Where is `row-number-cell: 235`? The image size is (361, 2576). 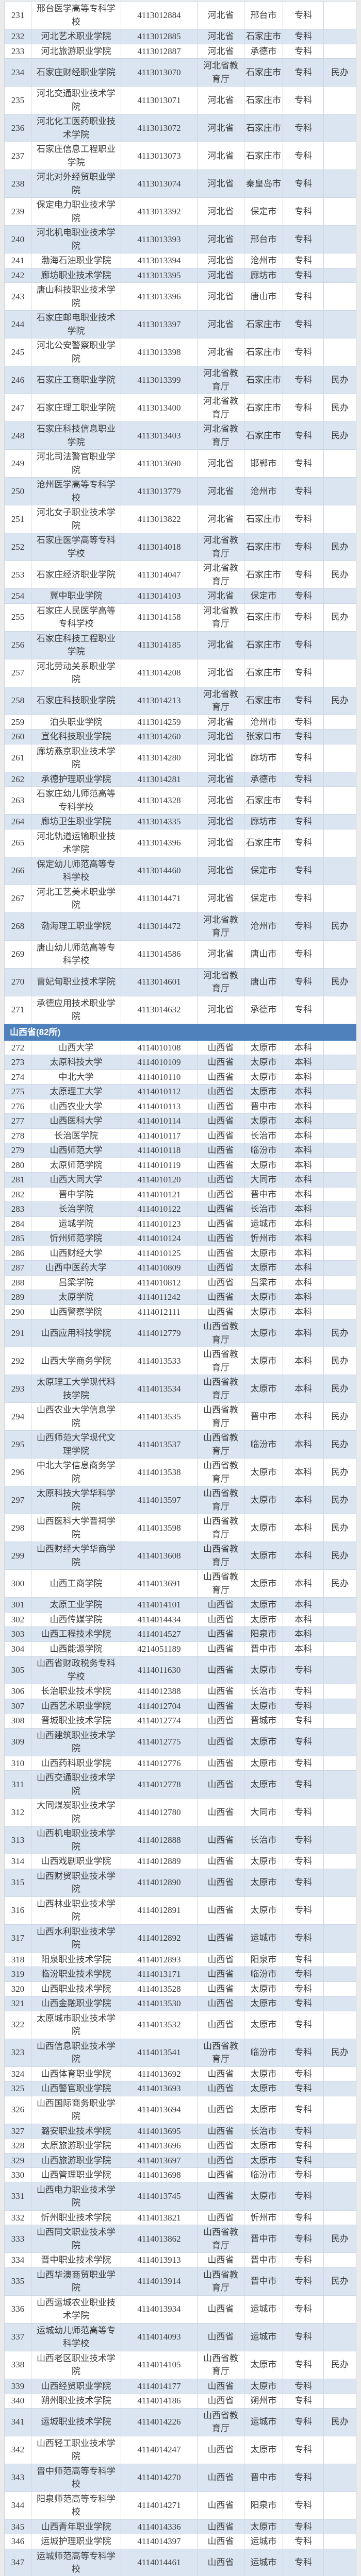 row-number-cell: 235 is located at coordinates (17, 100).